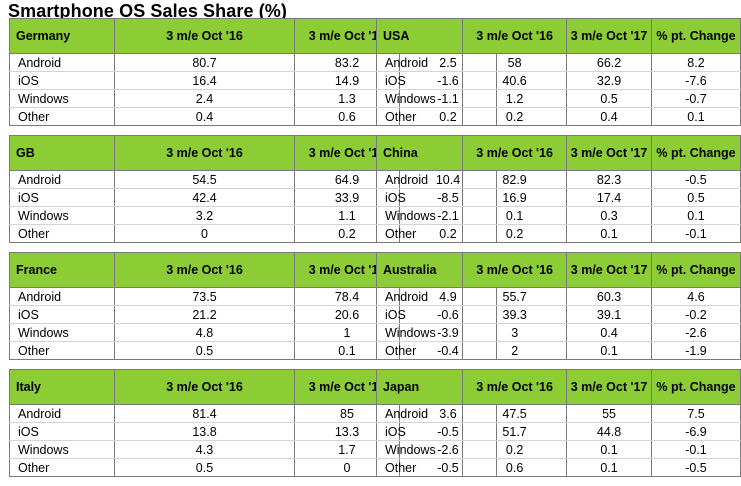 This screenshot has height=486, width=741. What do you see at coordinates (62, 36) in the screenshot?
I see `country-name: Germany` at bounding box center [62, 36].